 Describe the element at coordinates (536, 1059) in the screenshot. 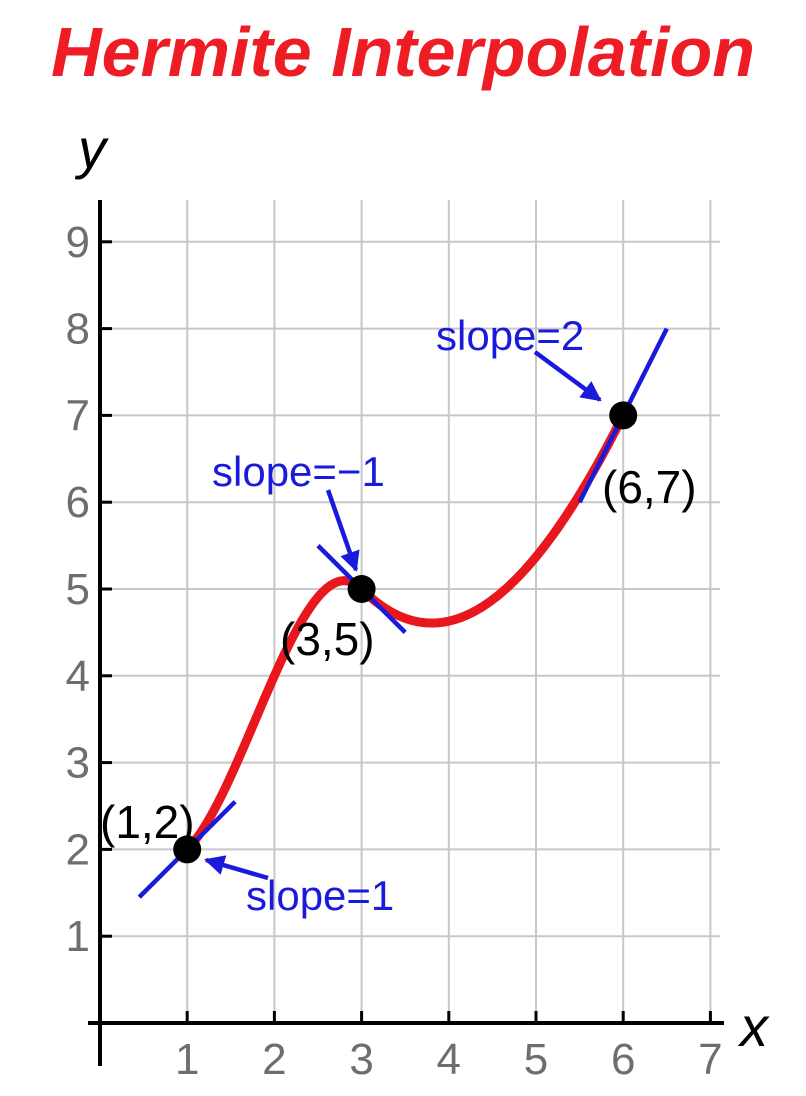

I see `x-tick-label: 5` at that location.